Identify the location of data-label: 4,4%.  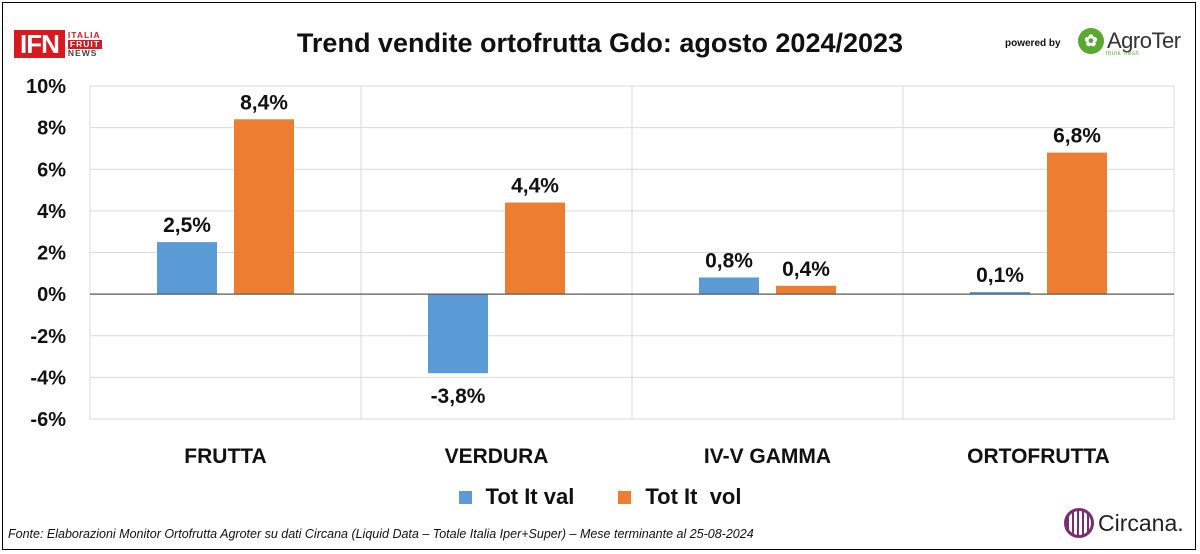
(535, 186).